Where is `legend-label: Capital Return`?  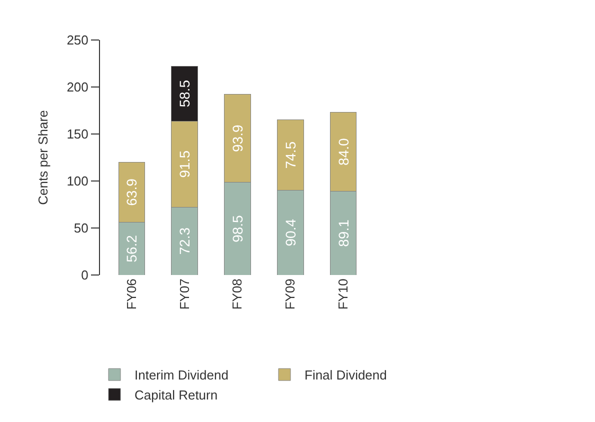 legend-label: Capital Return is located at coordinates (176, 395).